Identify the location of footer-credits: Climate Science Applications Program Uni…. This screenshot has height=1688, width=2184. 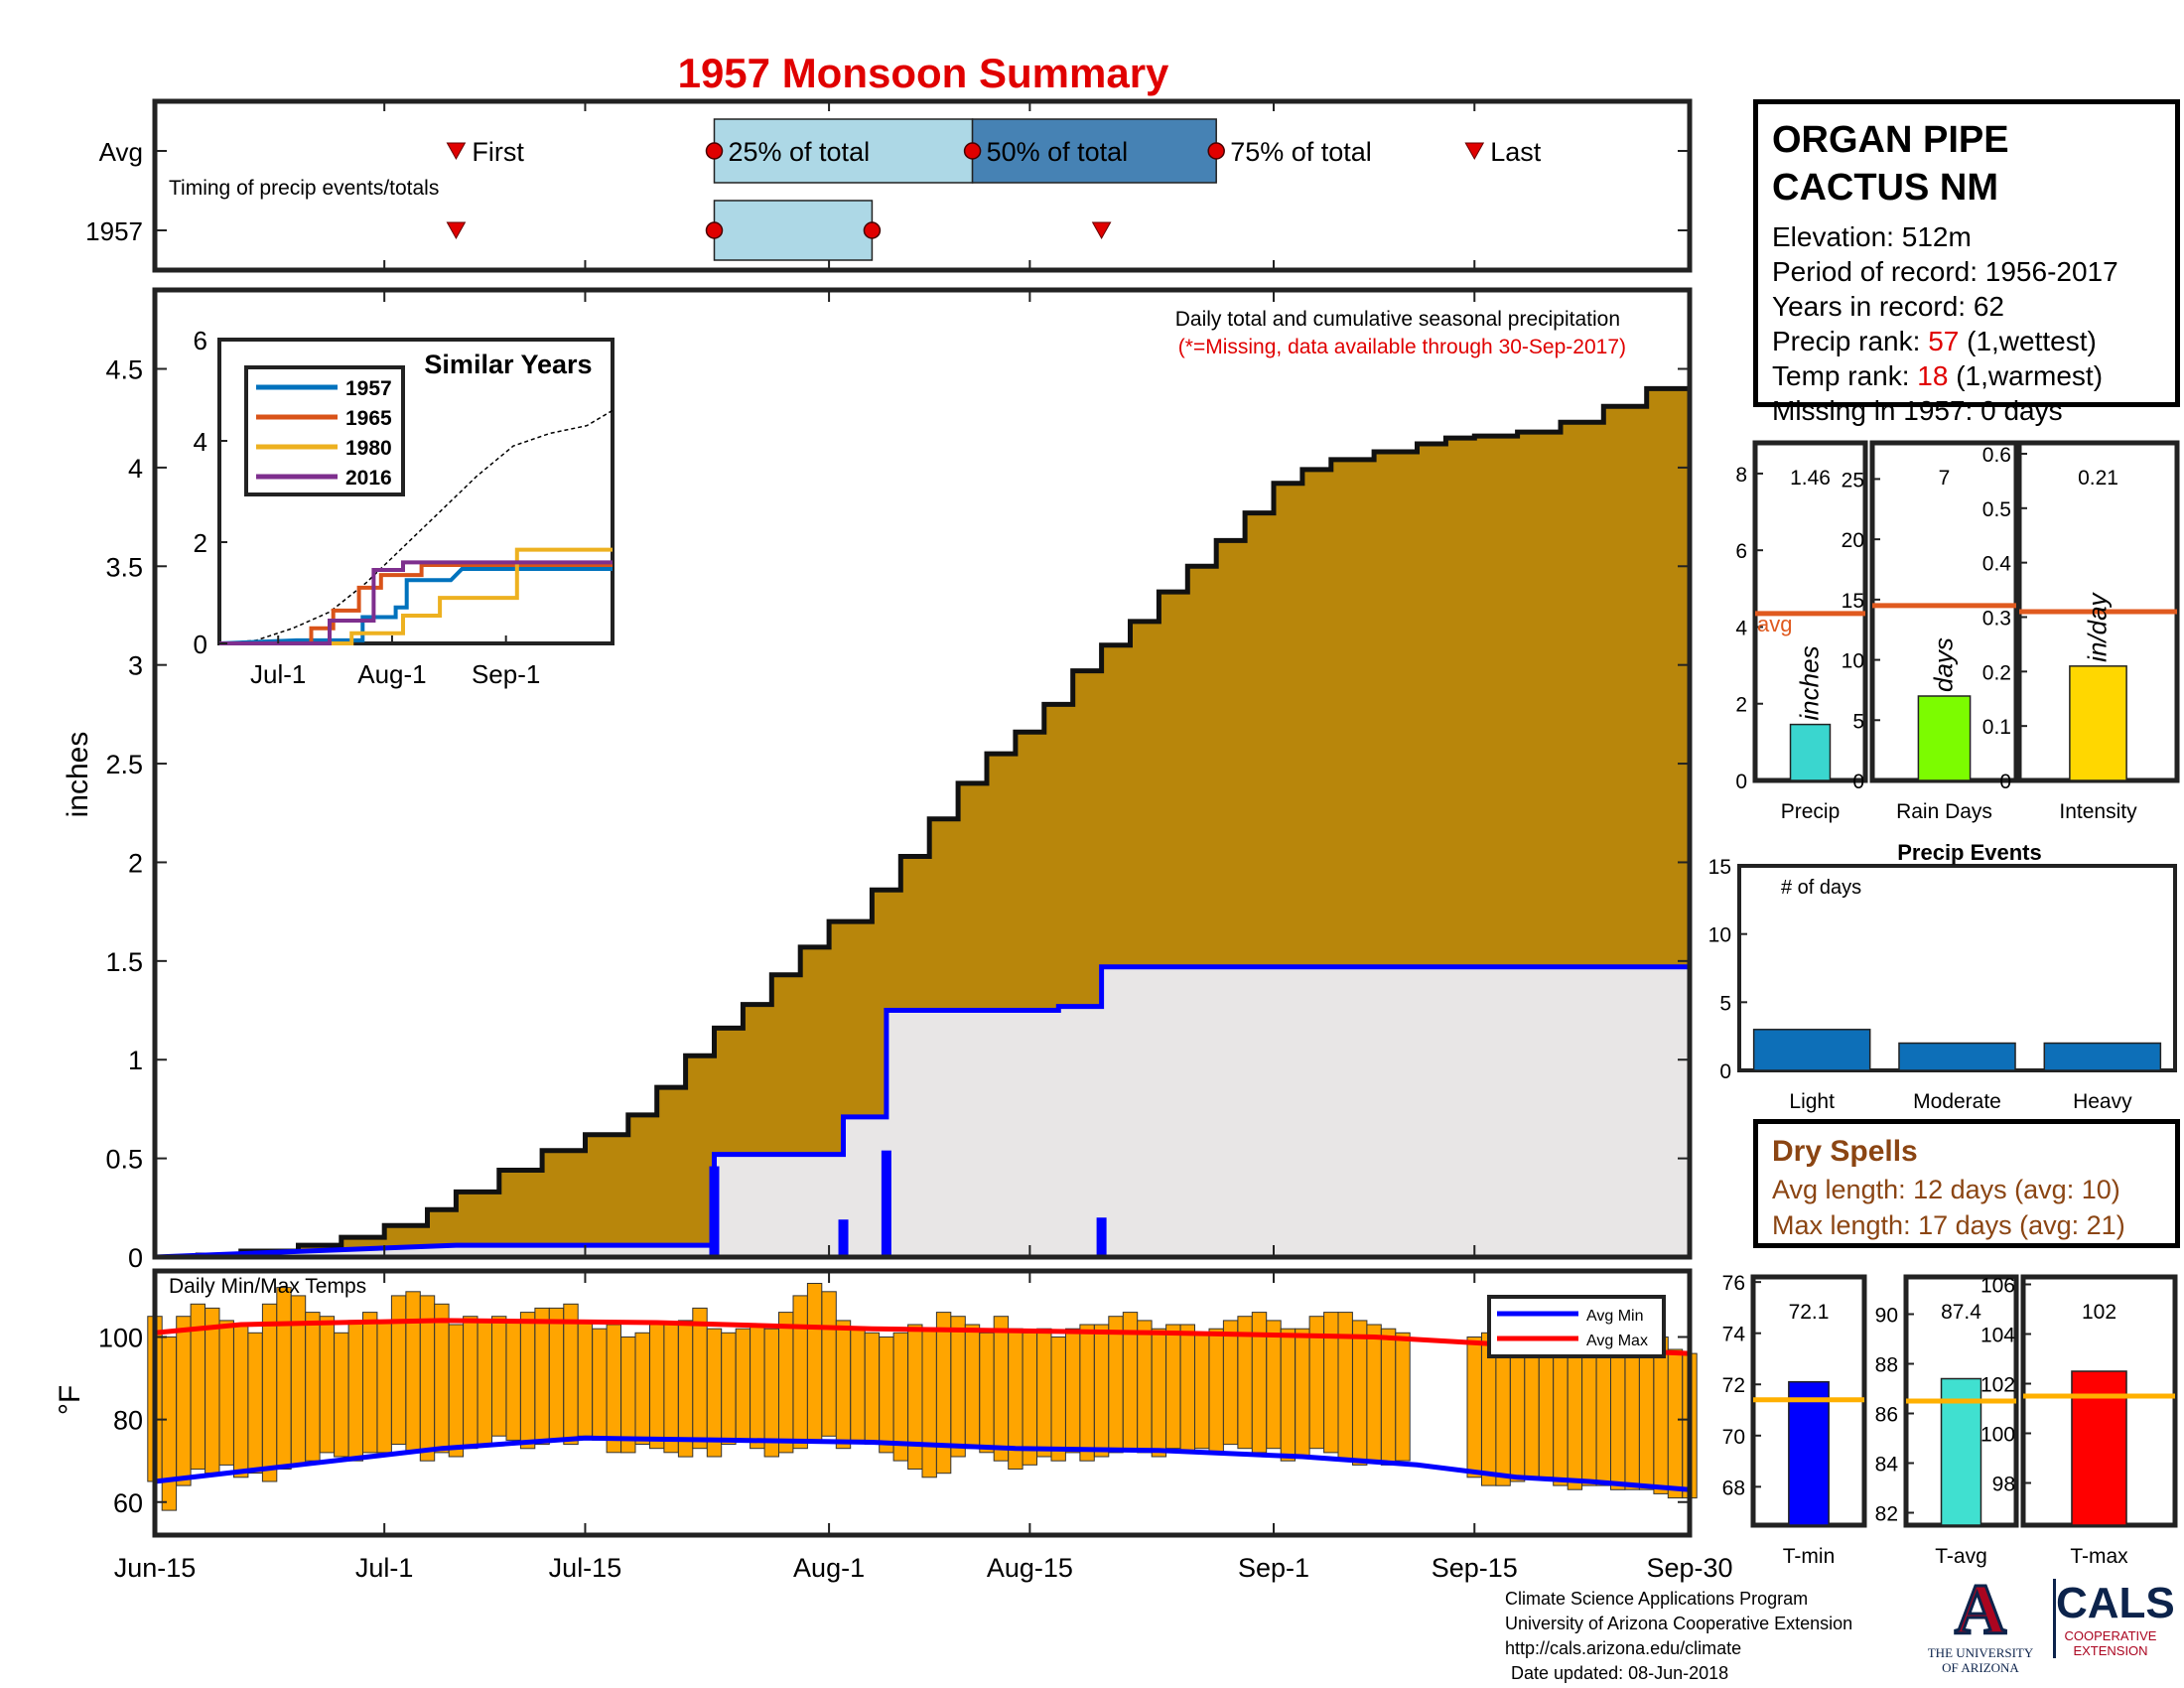
(1678, 1636).